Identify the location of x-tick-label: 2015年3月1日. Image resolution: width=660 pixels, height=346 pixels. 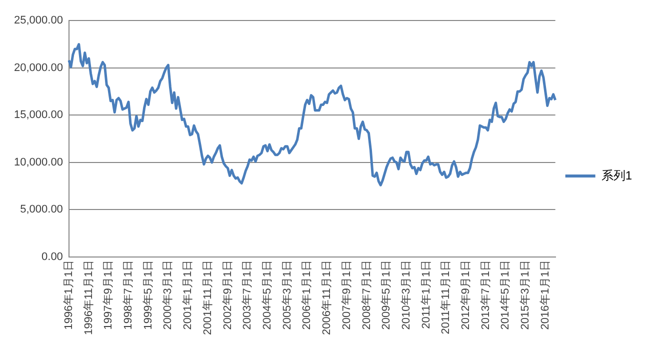
(526, 295).